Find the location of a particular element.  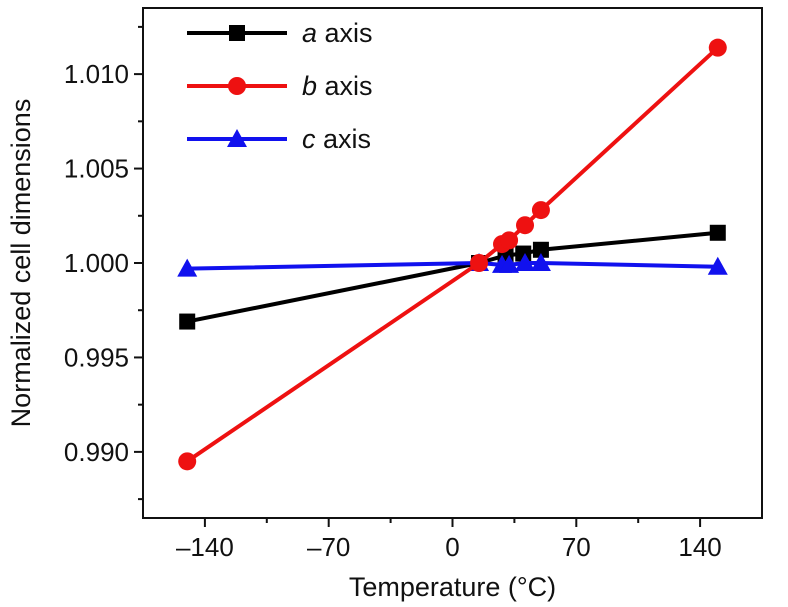

series-c-axis is located at coordinates (452, 265).